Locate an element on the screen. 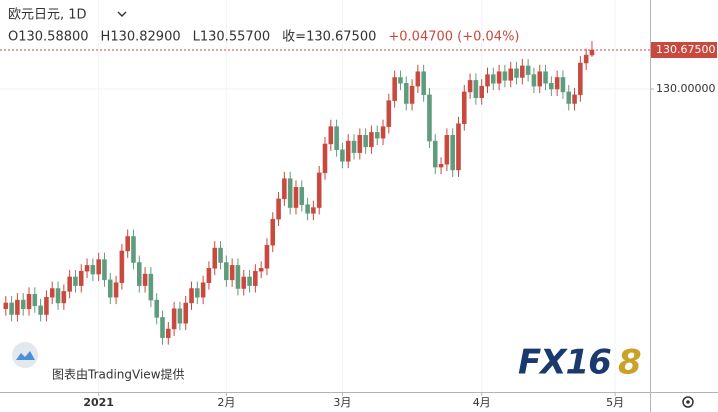 This screenshot has height=412, width=718. settings-icon is located at coordinates (688, 402).